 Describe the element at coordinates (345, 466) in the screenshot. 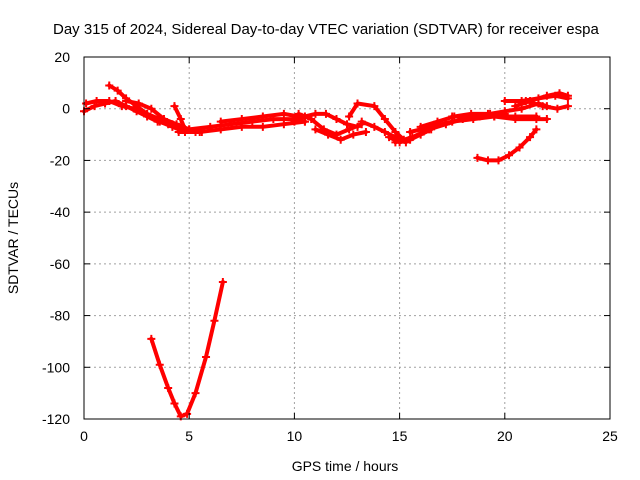

I see `x-axis-label: GPS time / hours` at that location.